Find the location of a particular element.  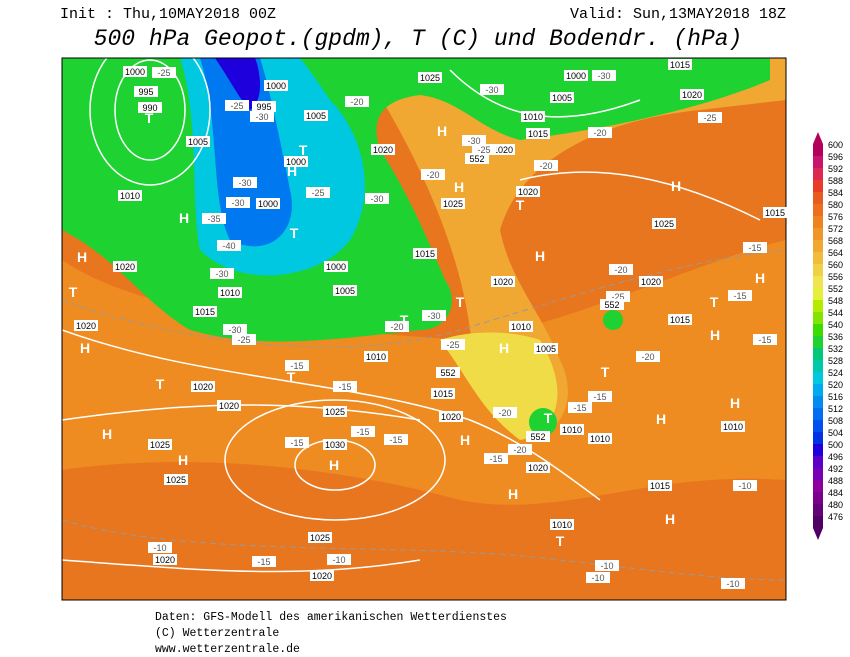

colorbar-label: 520 is located at coordinates (835, 385).